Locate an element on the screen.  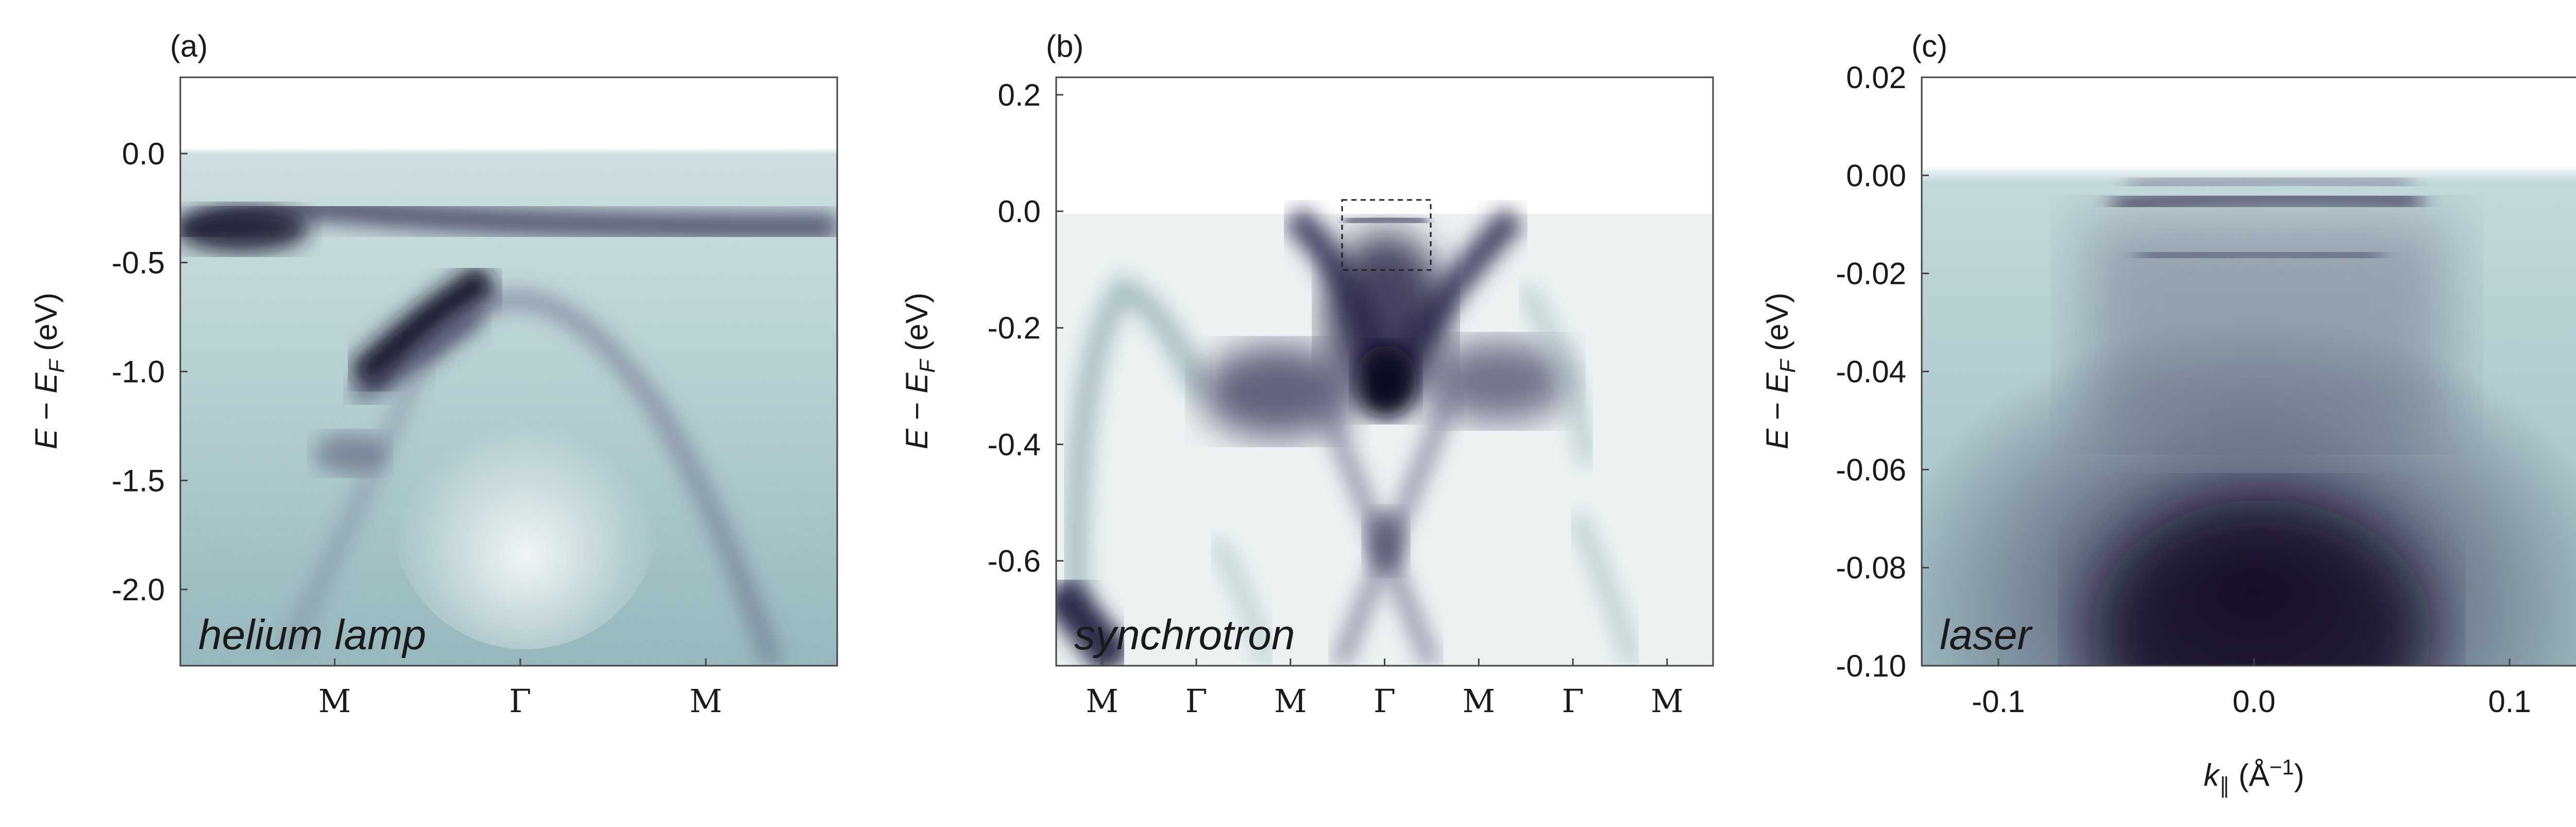
y-tick-label: -0.6 is located at coordinates (1014, 561).